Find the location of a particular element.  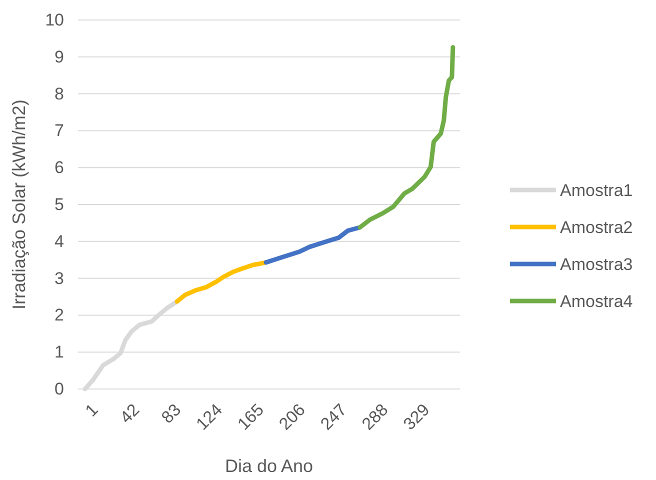

y-tick-label: 10 is located at coordinates (54, 20).